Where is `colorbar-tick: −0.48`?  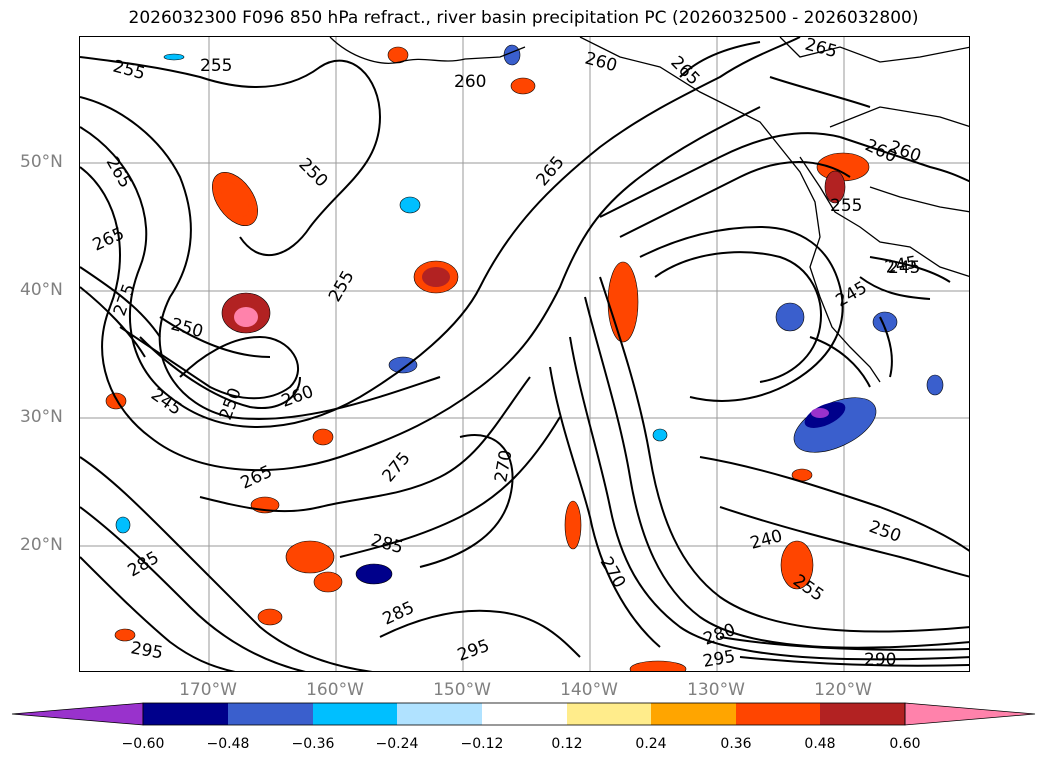 colorbar-tick: −0.48 is located at coordinates (228, 744).